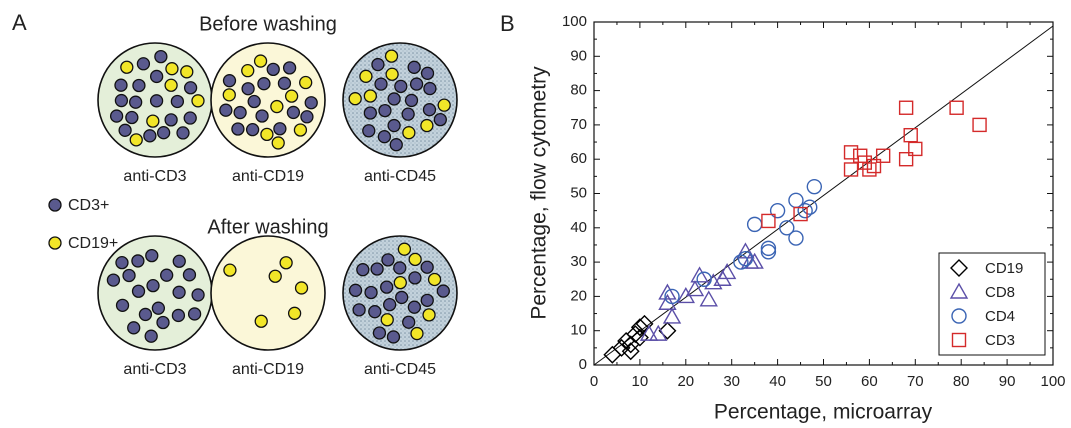  I want to click on section-title: Before washing, so click(268, 24).